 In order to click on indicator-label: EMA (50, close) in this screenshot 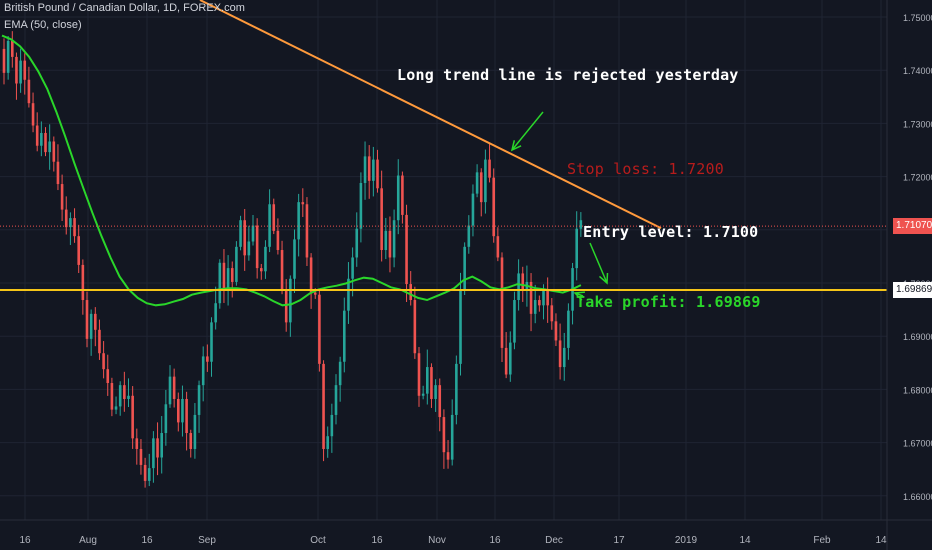, I will do `click(43, 25)`.